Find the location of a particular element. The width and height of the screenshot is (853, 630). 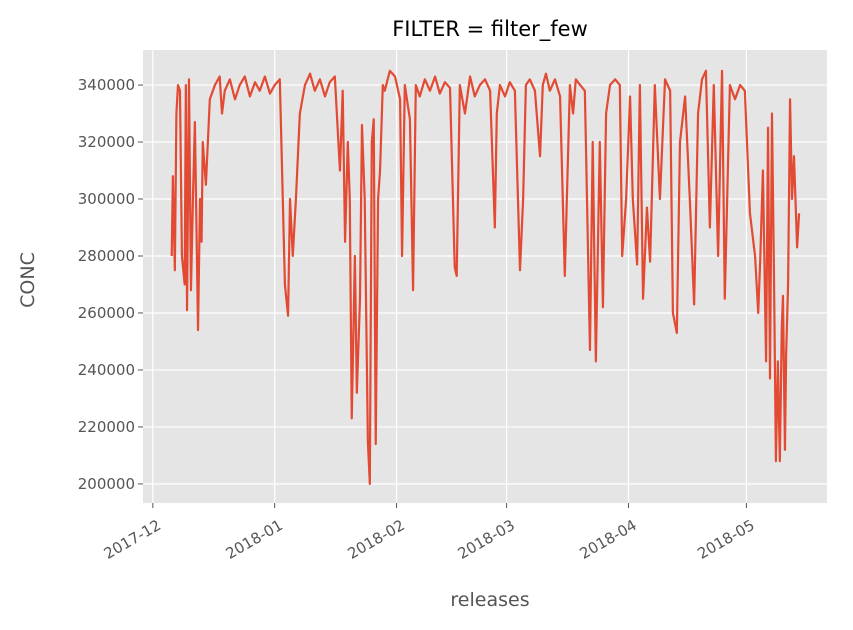

chart-title: FILTER = filter_few is located at coordinates (490, 29).